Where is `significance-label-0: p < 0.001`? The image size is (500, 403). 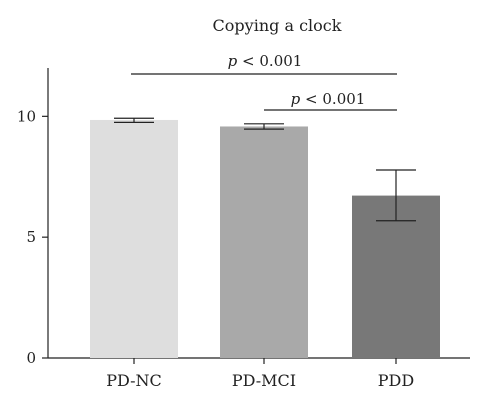
significance-label-0: p < 0.001 is located at coordinates (265, 61).